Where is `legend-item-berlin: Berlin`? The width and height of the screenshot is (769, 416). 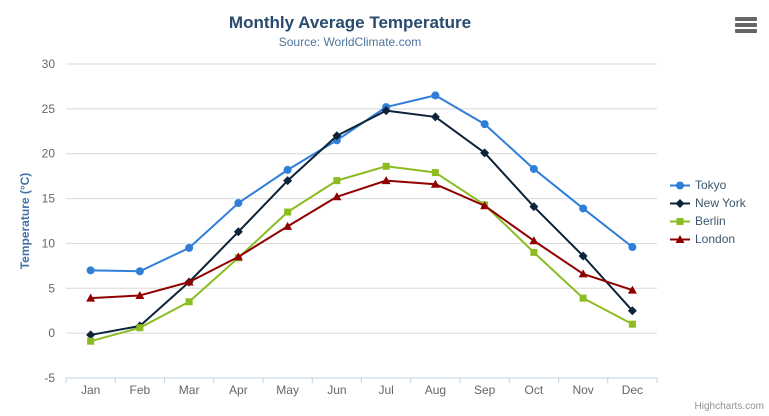 legend-item-berlin: Berlin is located at coordinates (708, 221).